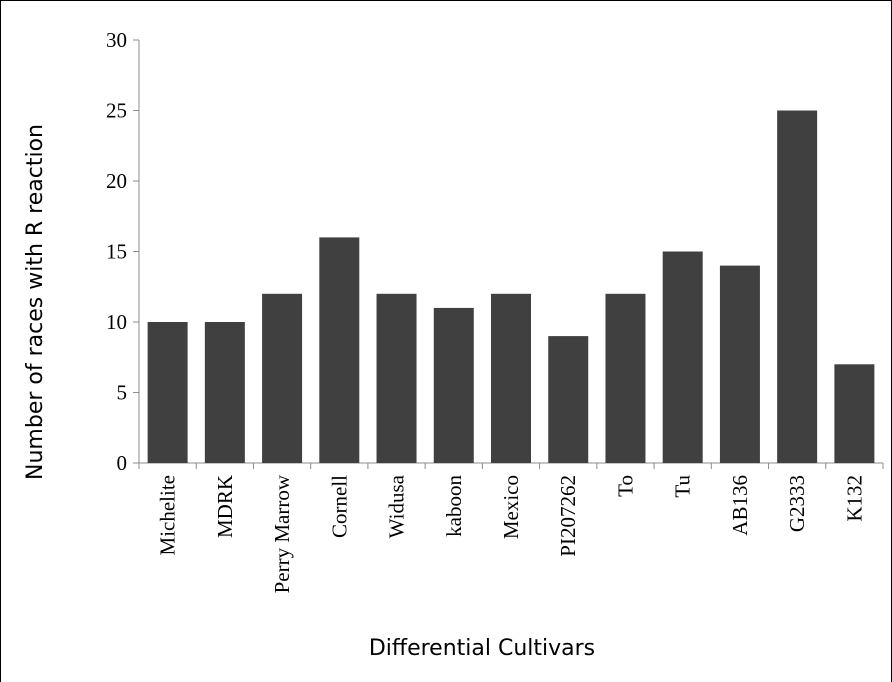 This screenshot has width=892, height=682. What do you see at coordinates (122, 393) in the screenshot?
I see `y-tick-label: 5` at bounding box center [122, 393].